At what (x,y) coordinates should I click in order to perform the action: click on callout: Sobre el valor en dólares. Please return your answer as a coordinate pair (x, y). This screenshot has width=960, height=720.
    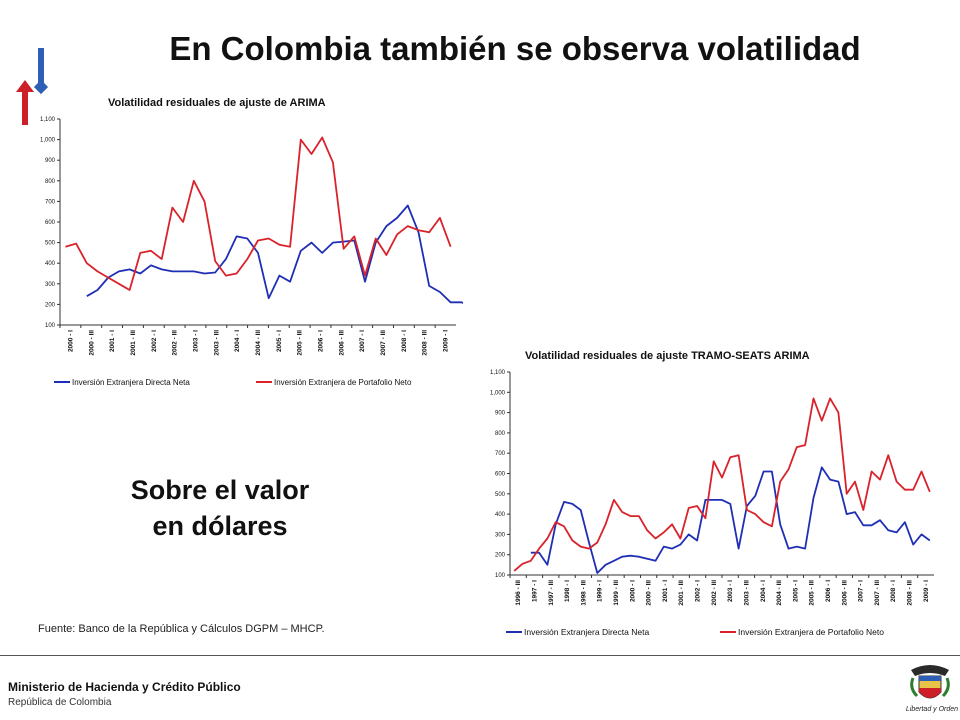
    Looking at the image, I should click on (220, 508).